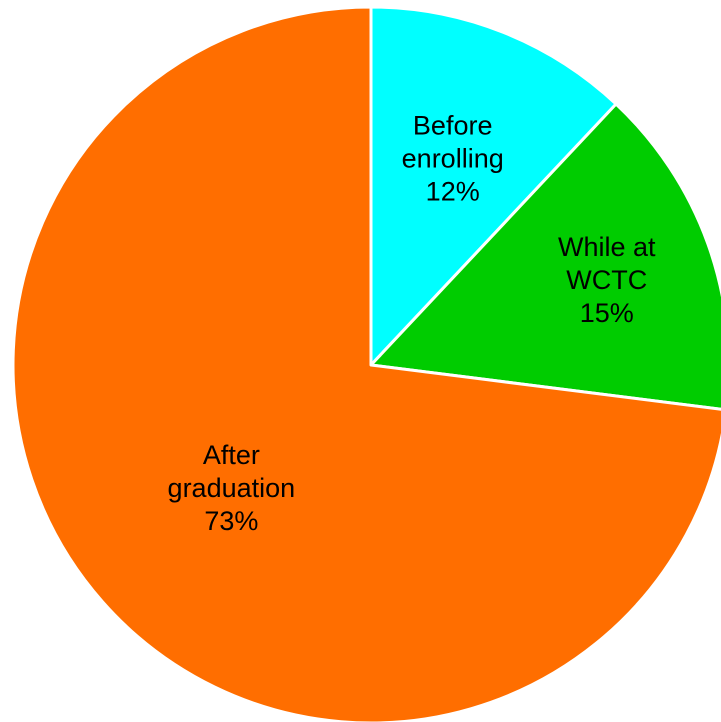 This screenshot has height=722, width=721. What do you see at coordinates (453, 126) in the screenshot?
I see `slice-name-line: Before` at bounding box center [453, 126].